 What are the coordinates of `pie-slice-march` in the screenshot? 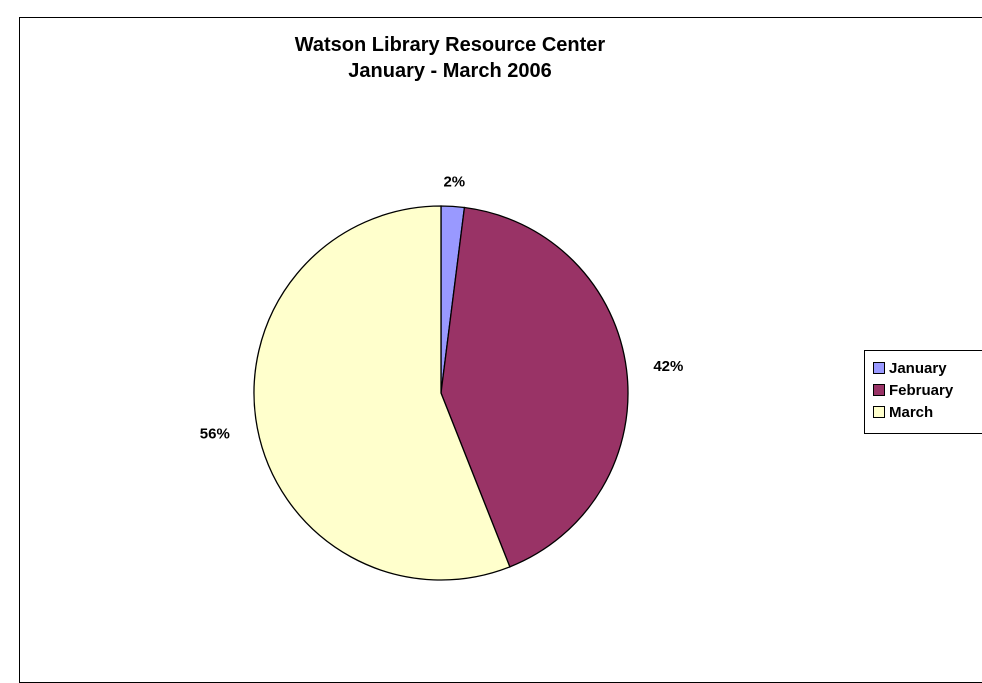 It's located at (382, 393).